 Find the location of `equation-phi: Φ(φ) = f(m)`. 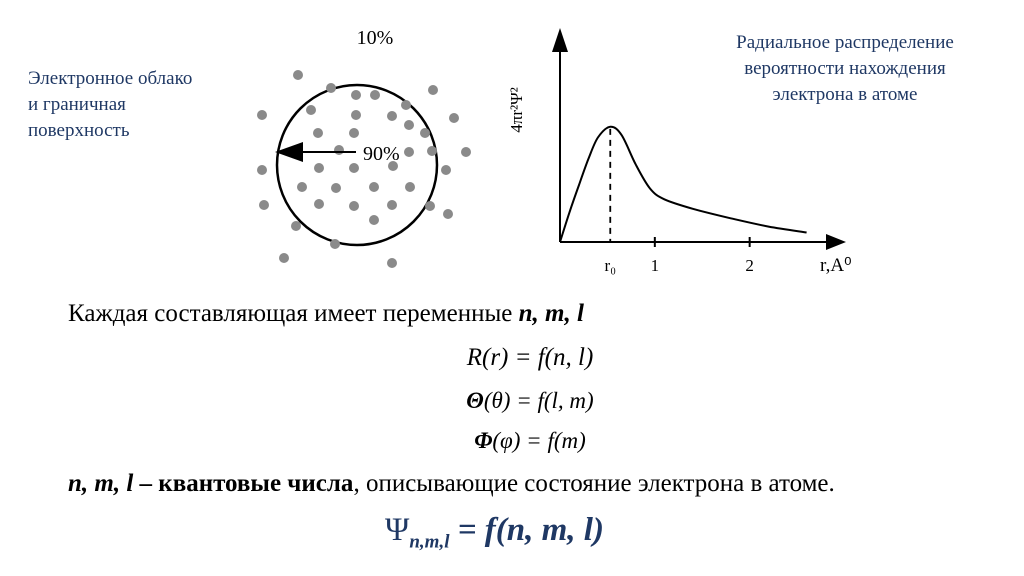

equation-phi: Φ(φ) = f(m) is located at coordinates (530, 441).